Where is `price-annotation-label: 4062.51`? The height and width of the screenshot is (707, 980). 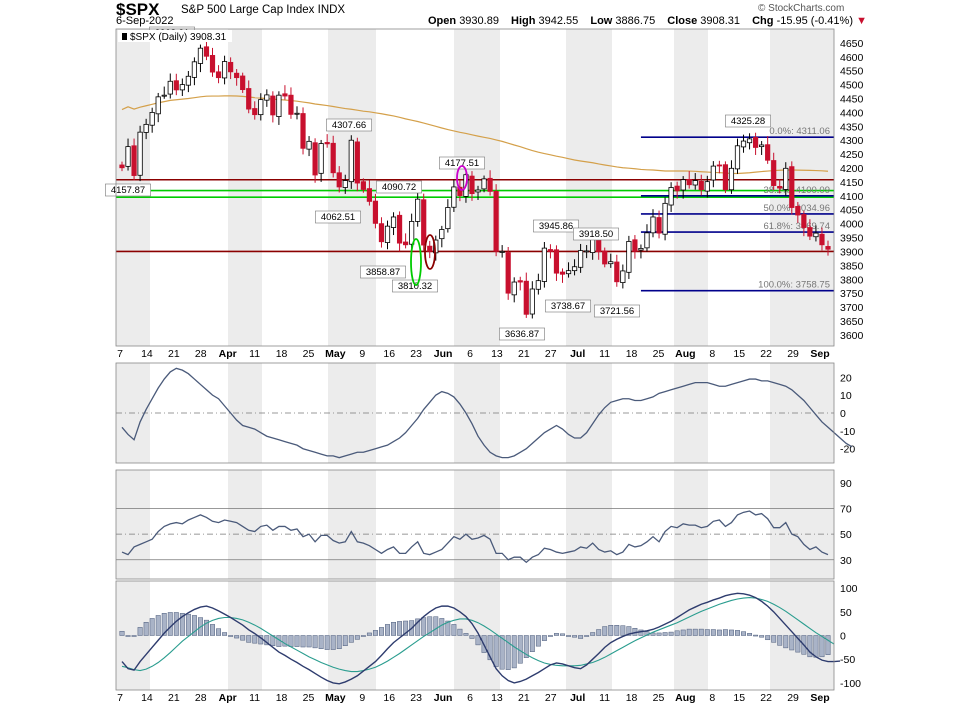
price-annotation-label: 4062.51 is located at coordinates (338, 217).